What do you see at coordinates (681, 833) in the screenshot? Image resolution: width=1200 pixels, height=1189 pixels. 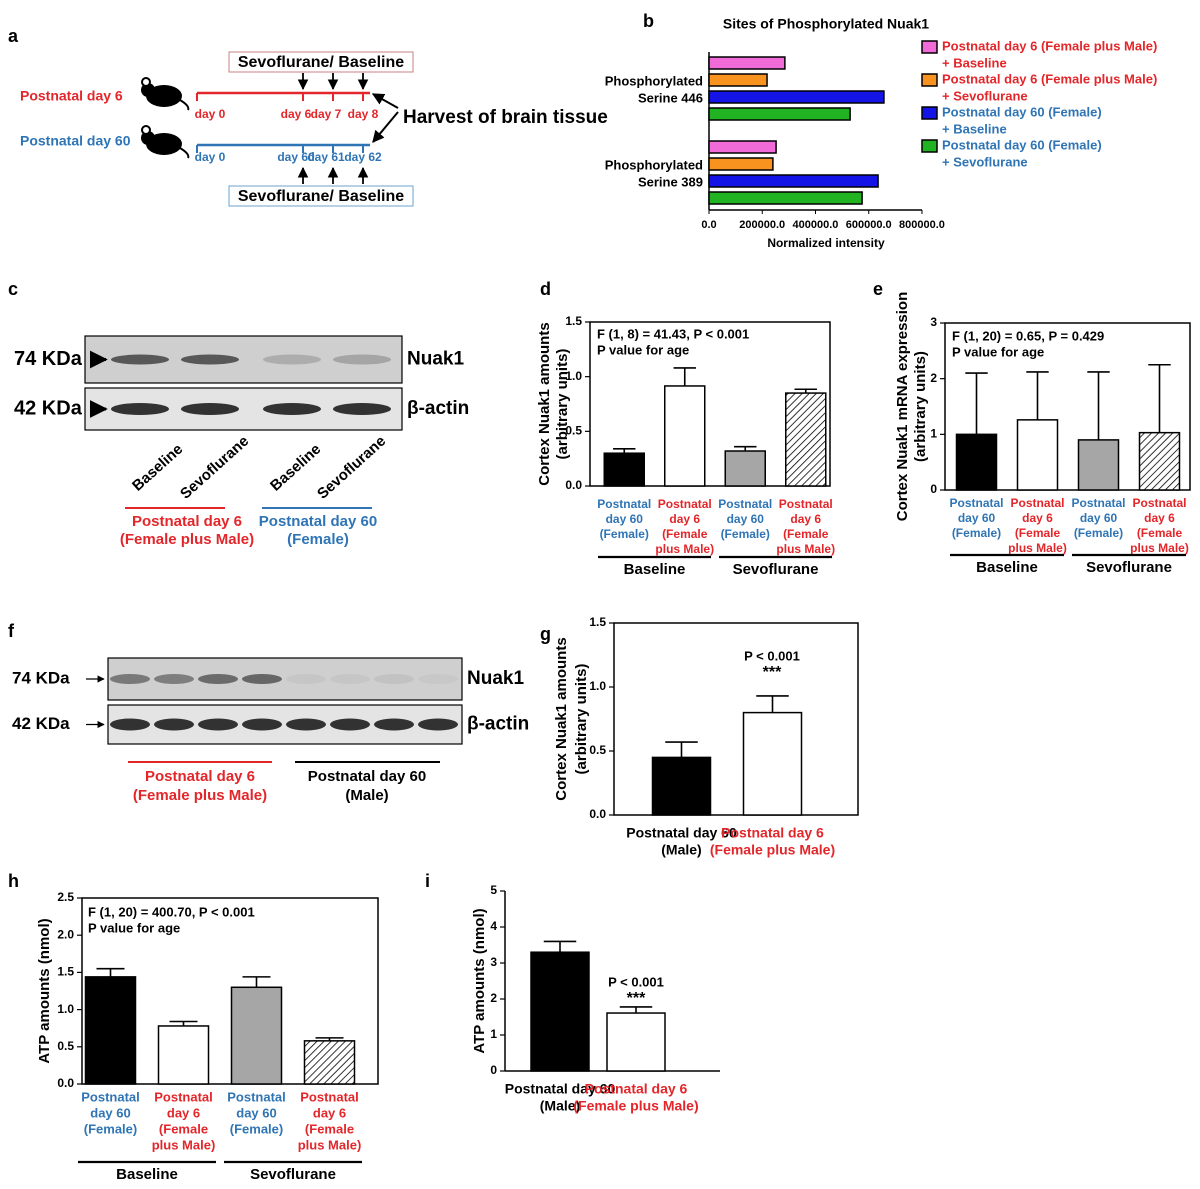 I see `x-tick-label: Postnatal day 60` at bounding box center [681, 833].